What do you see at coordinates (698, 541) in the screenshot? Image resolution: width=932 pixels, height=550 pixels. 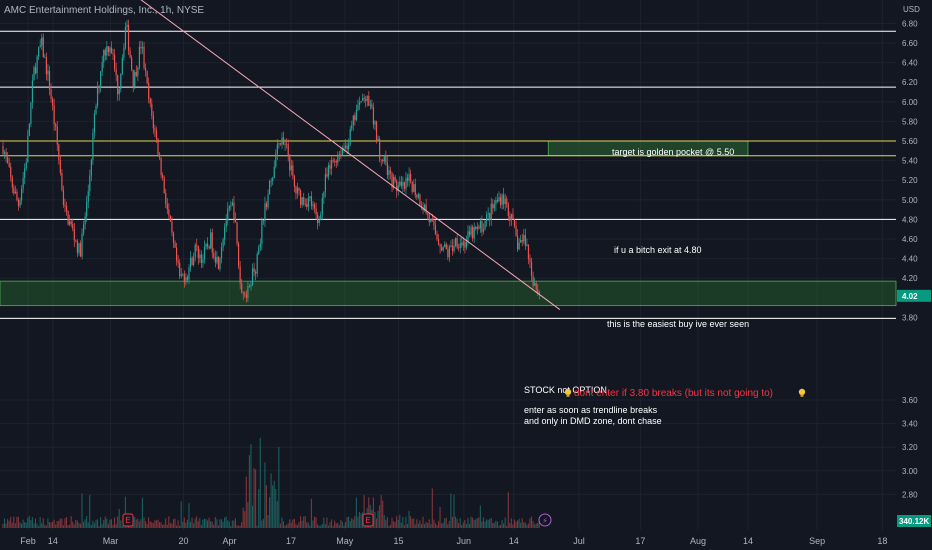 I see `time-tick-label: Aug` at bounding box center [698, 541].